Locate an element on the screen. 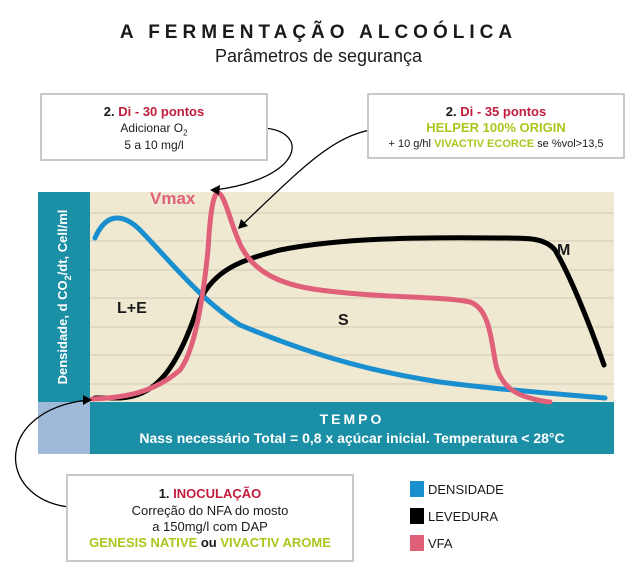 Image resolution: width=637 pixels, height=576 pixels. legend-swatch-vfa is located at coordinates (417, 543).